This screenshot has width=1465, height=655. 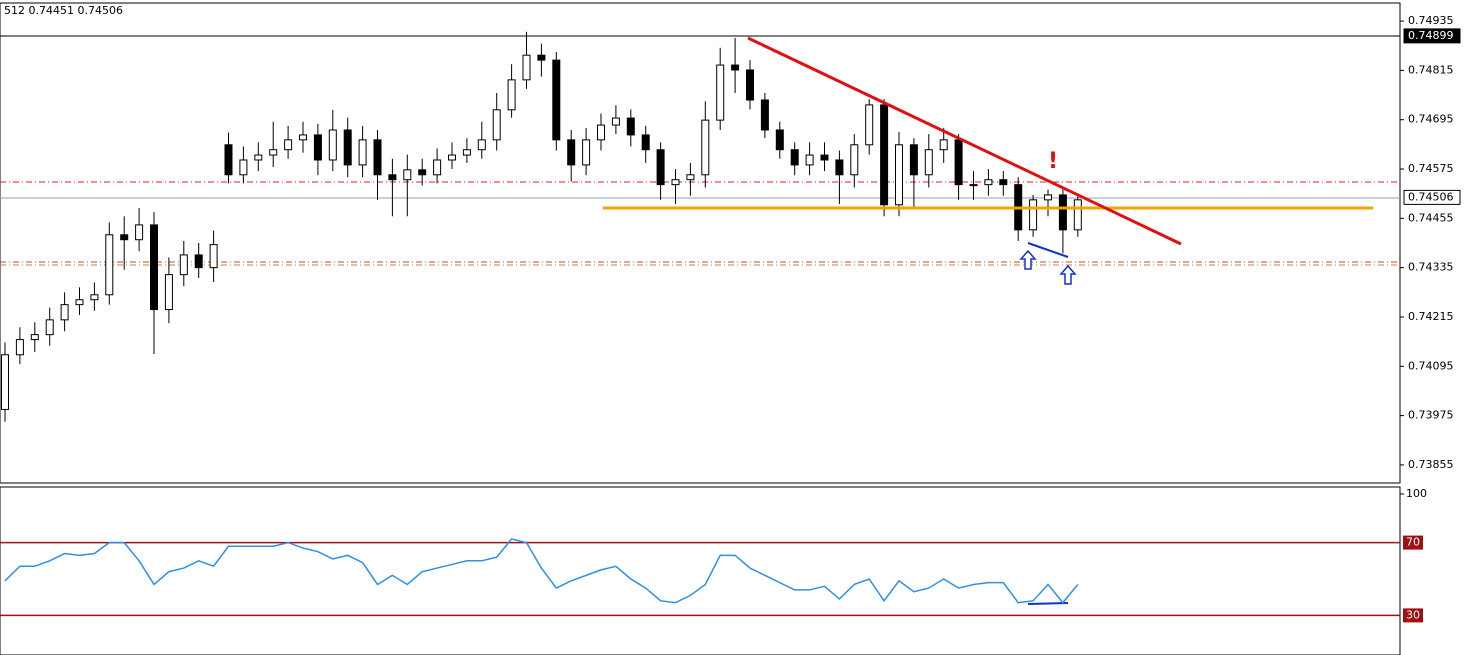 What do you see at coordinates (1431, 365) in the screenshot?
I see `y-tick-label: 0.74095` at bounding box center [1431, 365].